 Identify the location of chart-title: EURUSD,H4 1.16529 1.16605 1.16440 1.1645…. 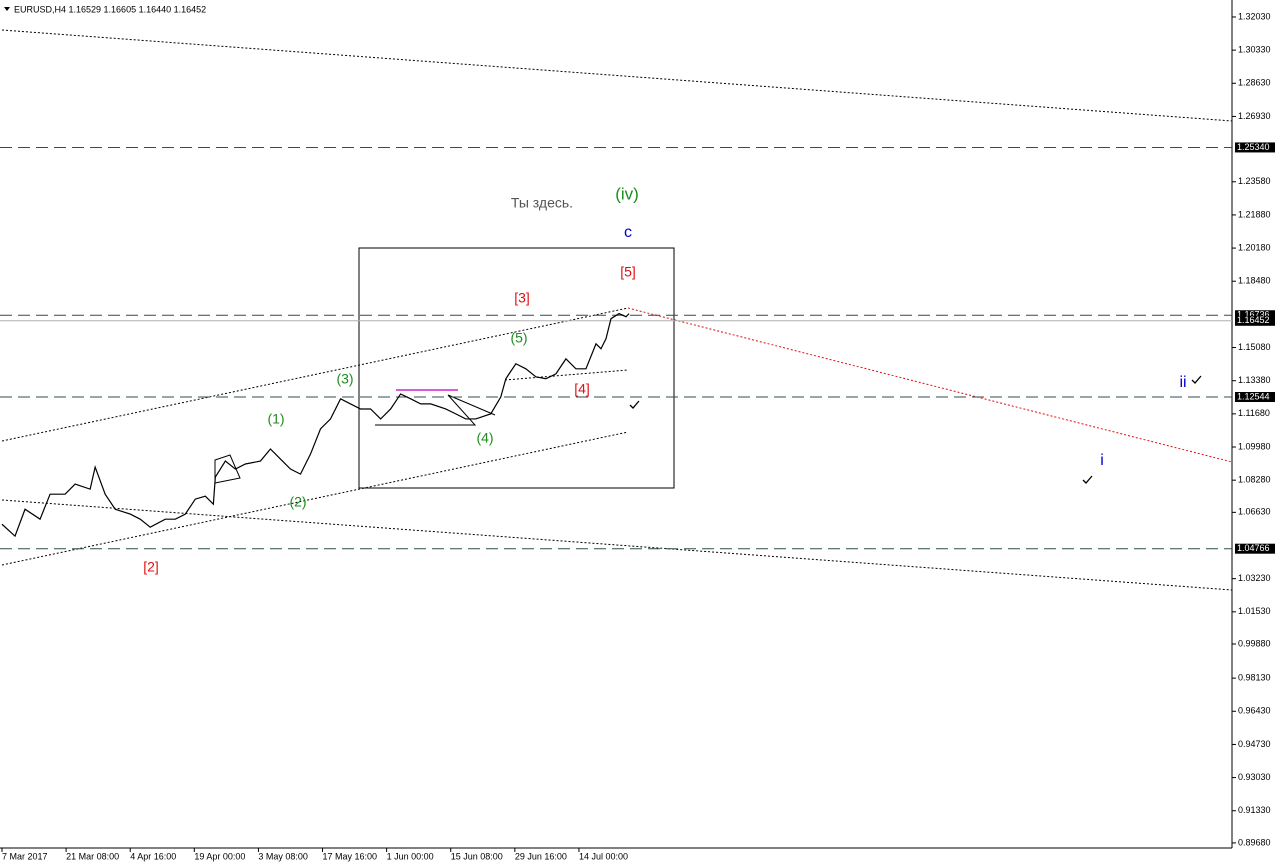
(110, 9).